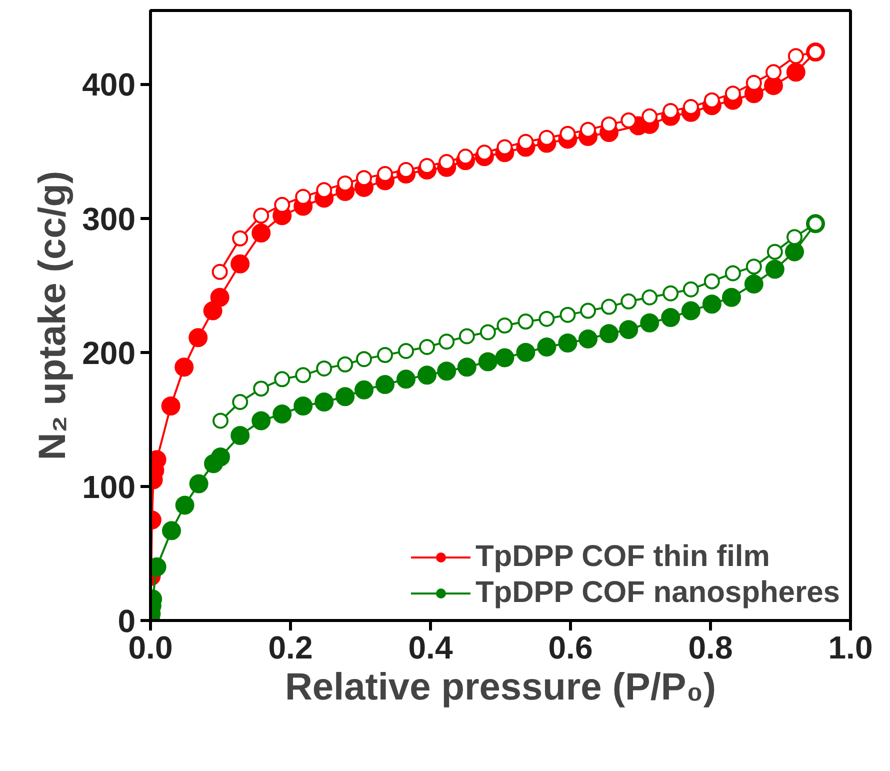  Describe the element at coordinates (53, 315) in the screenshot. I see `y-axis-title: N₂ uptake (cc/g)` at that location.